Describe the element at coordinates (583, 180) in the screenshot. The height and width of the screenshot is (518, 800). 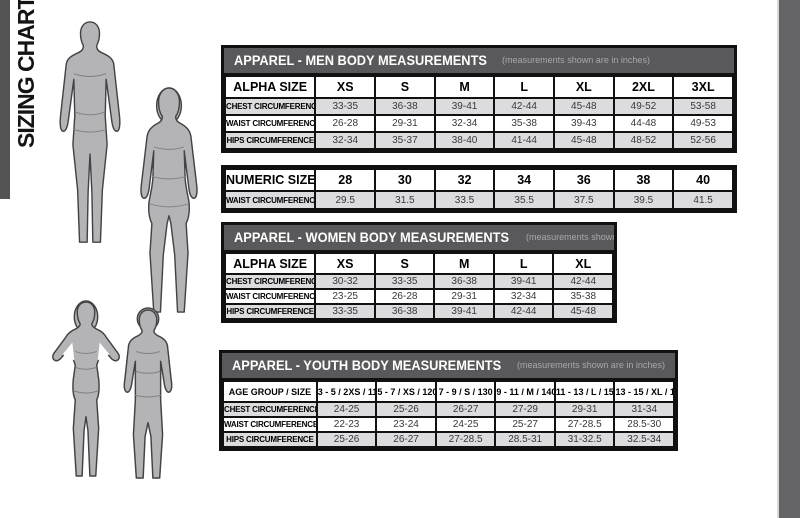
I see `size-cell: 36` at that location.